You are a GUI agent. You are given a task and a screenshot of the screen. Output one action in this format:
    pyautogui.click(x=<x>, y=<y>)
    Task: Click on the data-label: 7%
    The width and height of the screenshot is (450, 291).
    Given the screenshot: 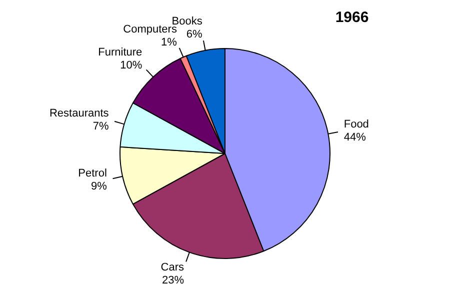 What is the action you would take?
    pyautogui.click(x=101, y=126)
    